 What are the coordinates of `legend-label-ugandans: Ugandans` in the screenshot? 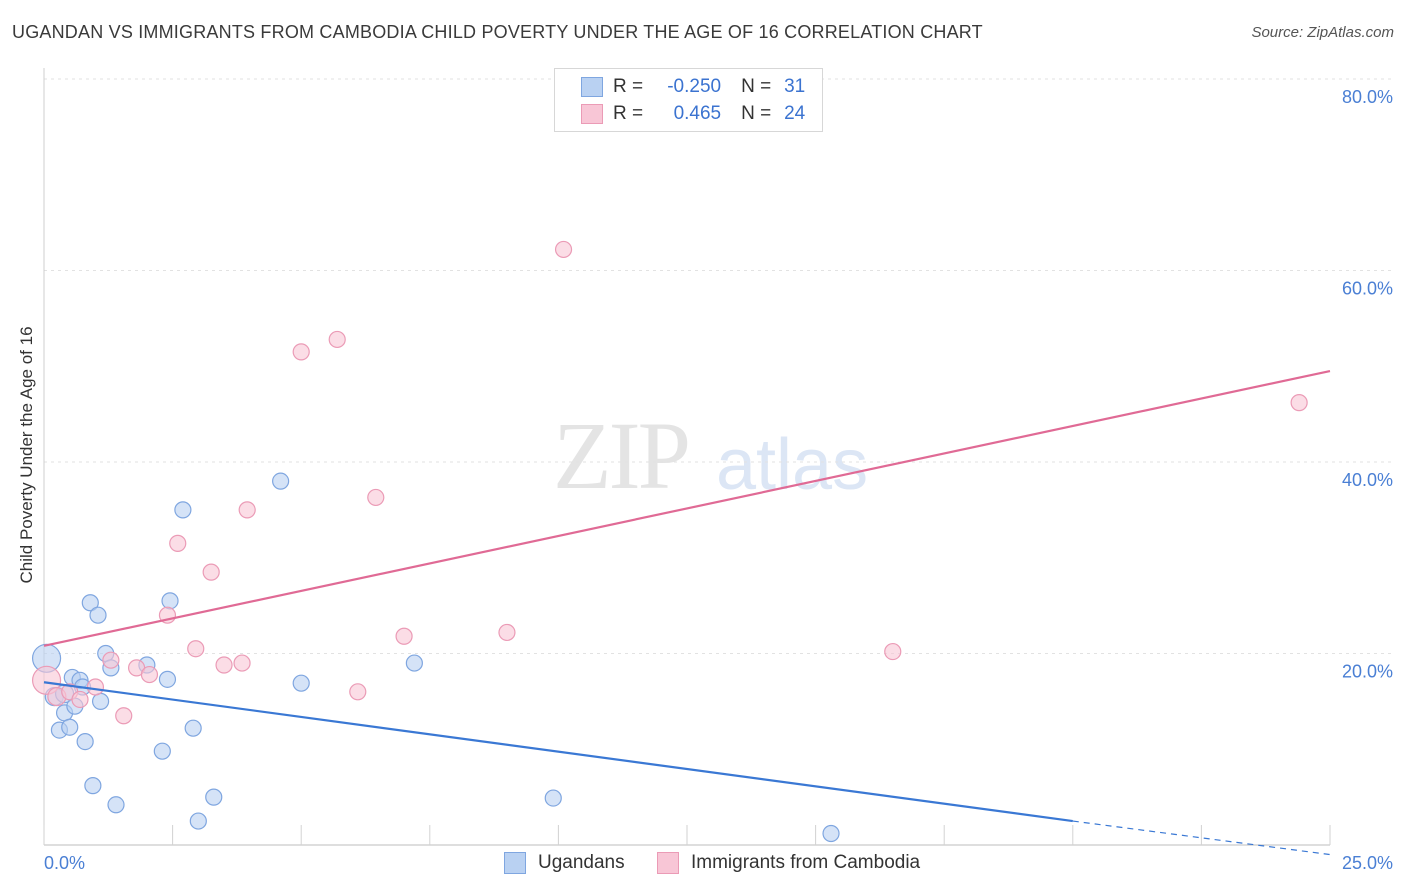 It's located at (581, 862).